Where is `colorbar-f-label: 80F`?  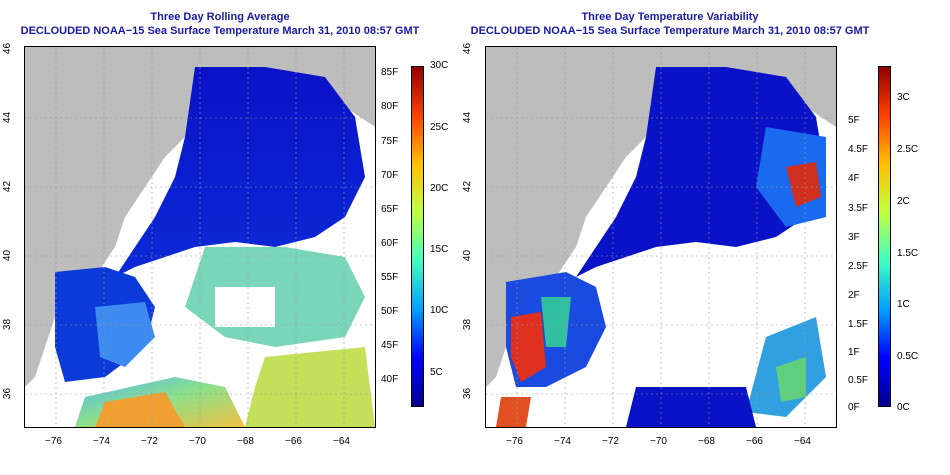 colorbar-f-label: 80F is located at coordinates (390, 106).